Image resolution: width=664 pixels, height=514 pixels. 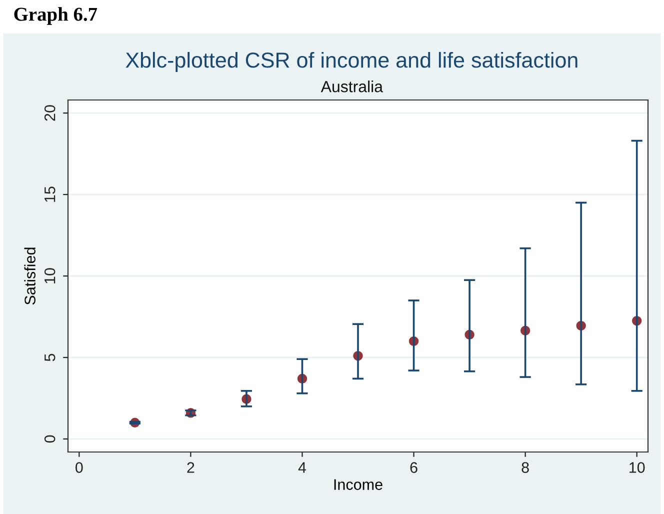 I want to click on caption: Graph 6.7, so click(x=56, y=16).